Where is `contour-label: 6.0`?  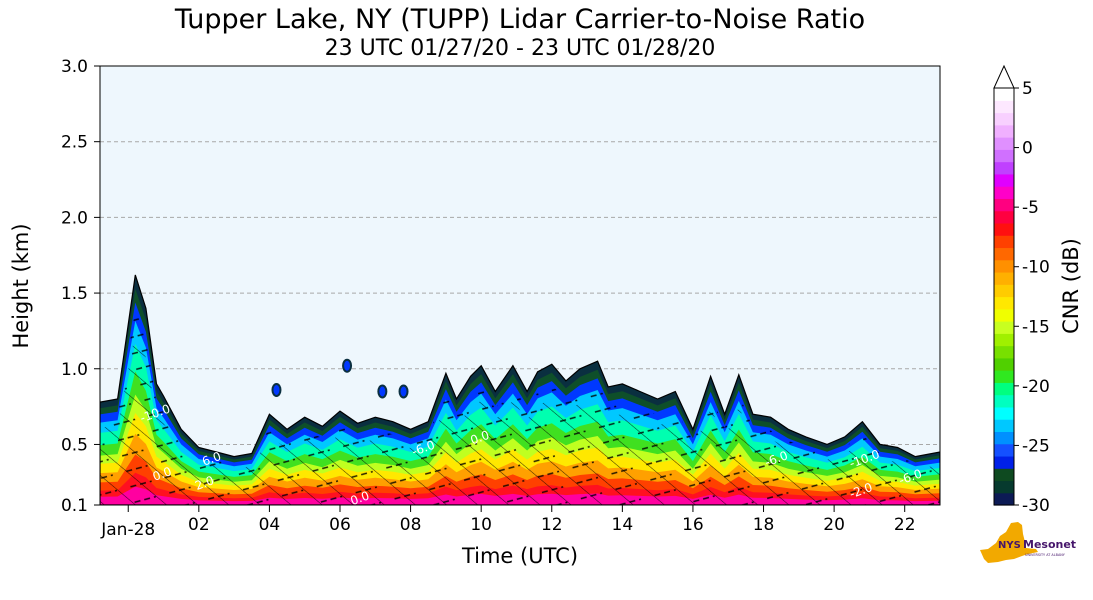
contour-label: 6.0 is located at coordinates (211, 459).